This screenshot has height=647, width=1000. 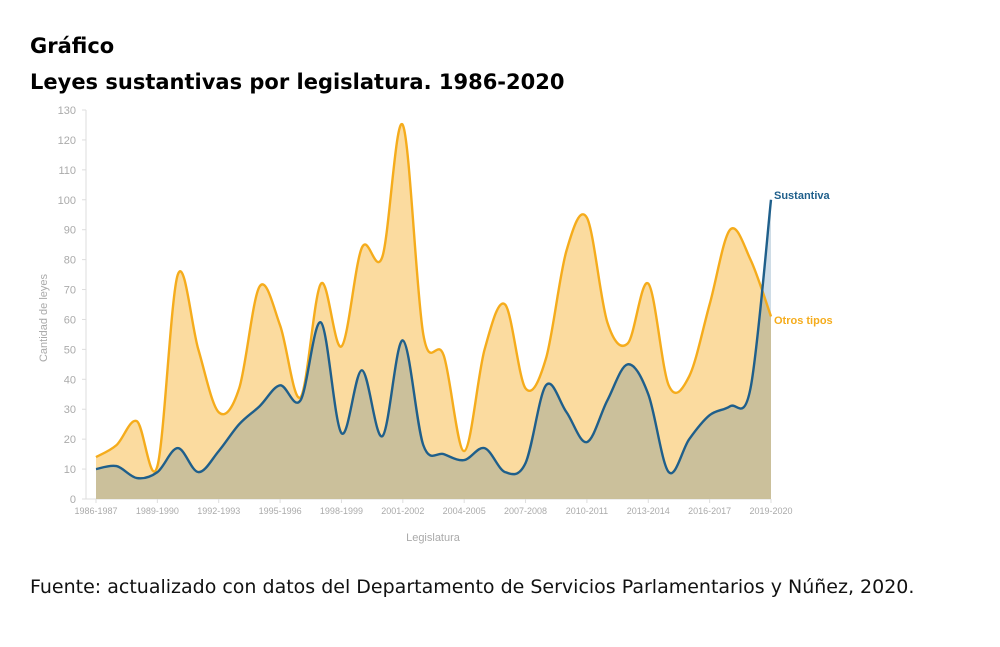 What do you see at coordinates (464, 511) in the screenshot?
I see `x-tick-label: 2004-2005` at bounding box center [464, 511].